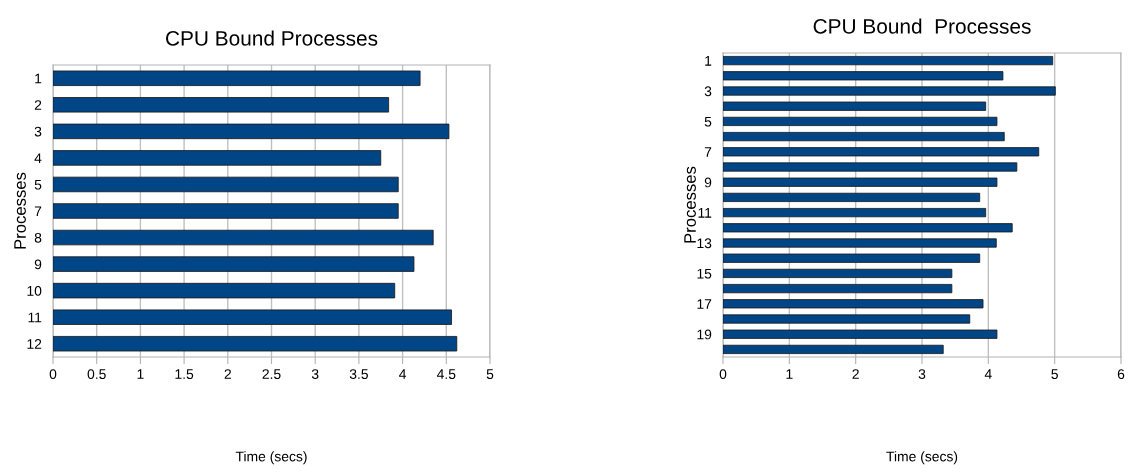 This screenshot has height=472, width=1128. Describe the element at coordinates (38, 105) in the screenshot. I see `y-tick-label: 2` at that location.